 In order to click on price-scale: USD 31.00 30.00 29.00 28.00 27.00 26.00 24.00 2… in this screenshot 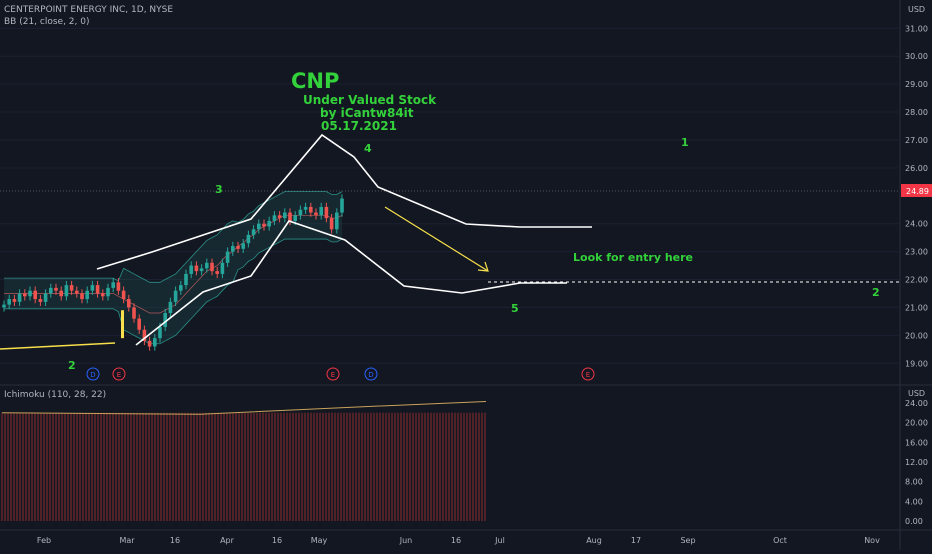, I will do `click(916, 186)`.